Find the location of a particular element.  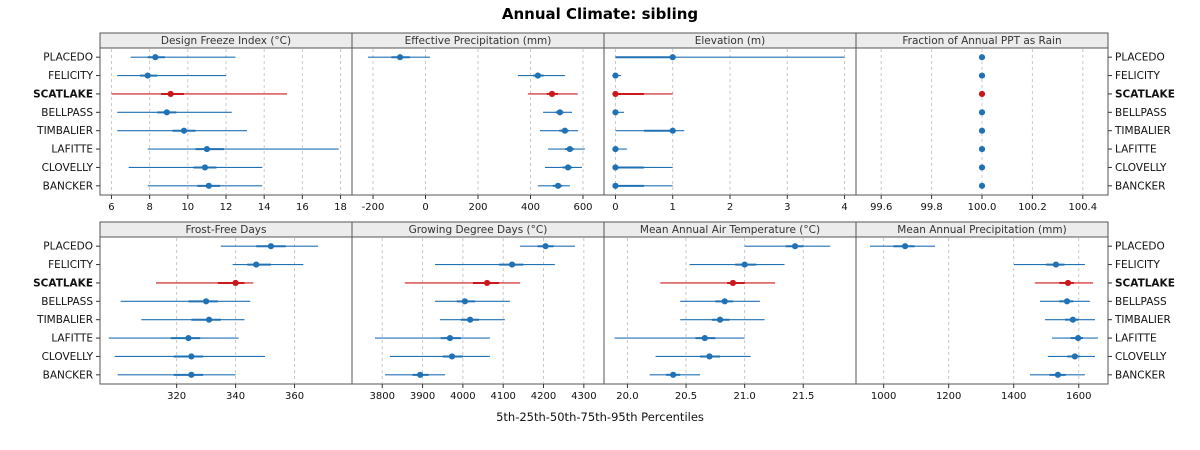

x-tick-label: 320 is located at coordinates (176, 396).